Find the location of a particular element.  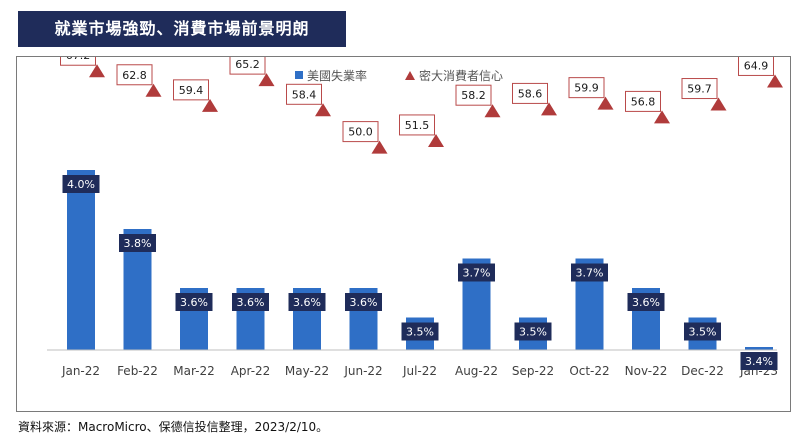

bar-label-Dec-22-box is located at coordinates (702, 331).